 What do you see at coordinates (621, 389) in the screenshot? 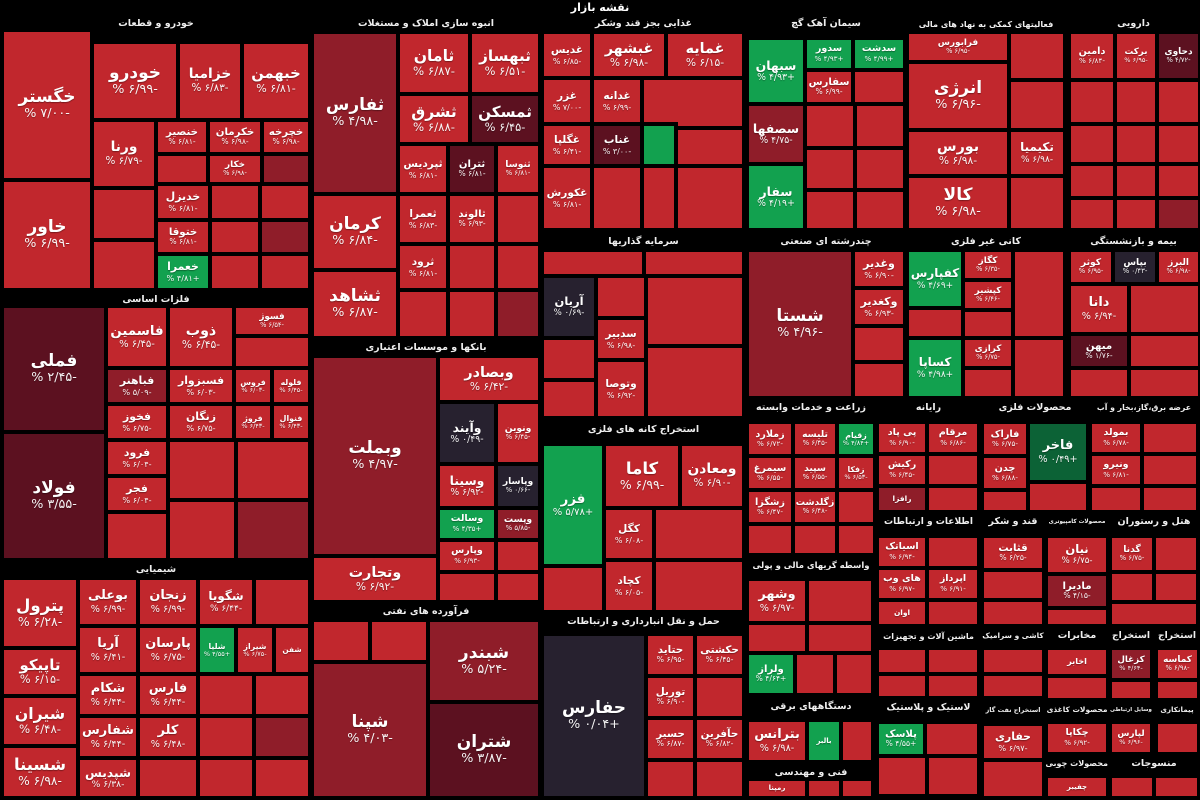
I see `stock-tile: وتوصا -۶/۹۲ %` at bounding box center [621, 389].